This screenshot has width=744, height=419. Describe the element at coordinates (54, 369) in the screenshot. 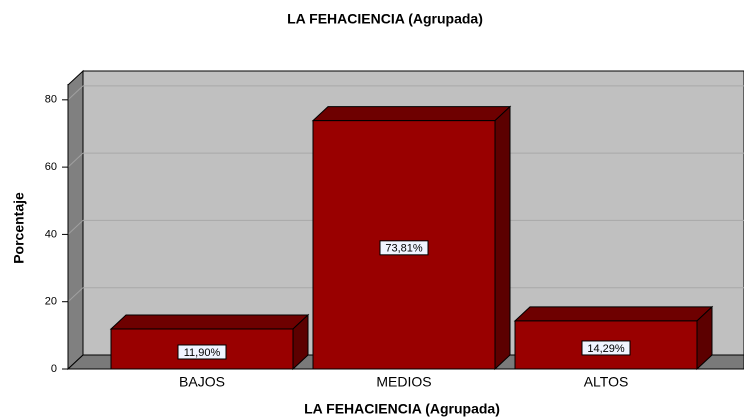

I see `y-tick-label: 0` at that location.